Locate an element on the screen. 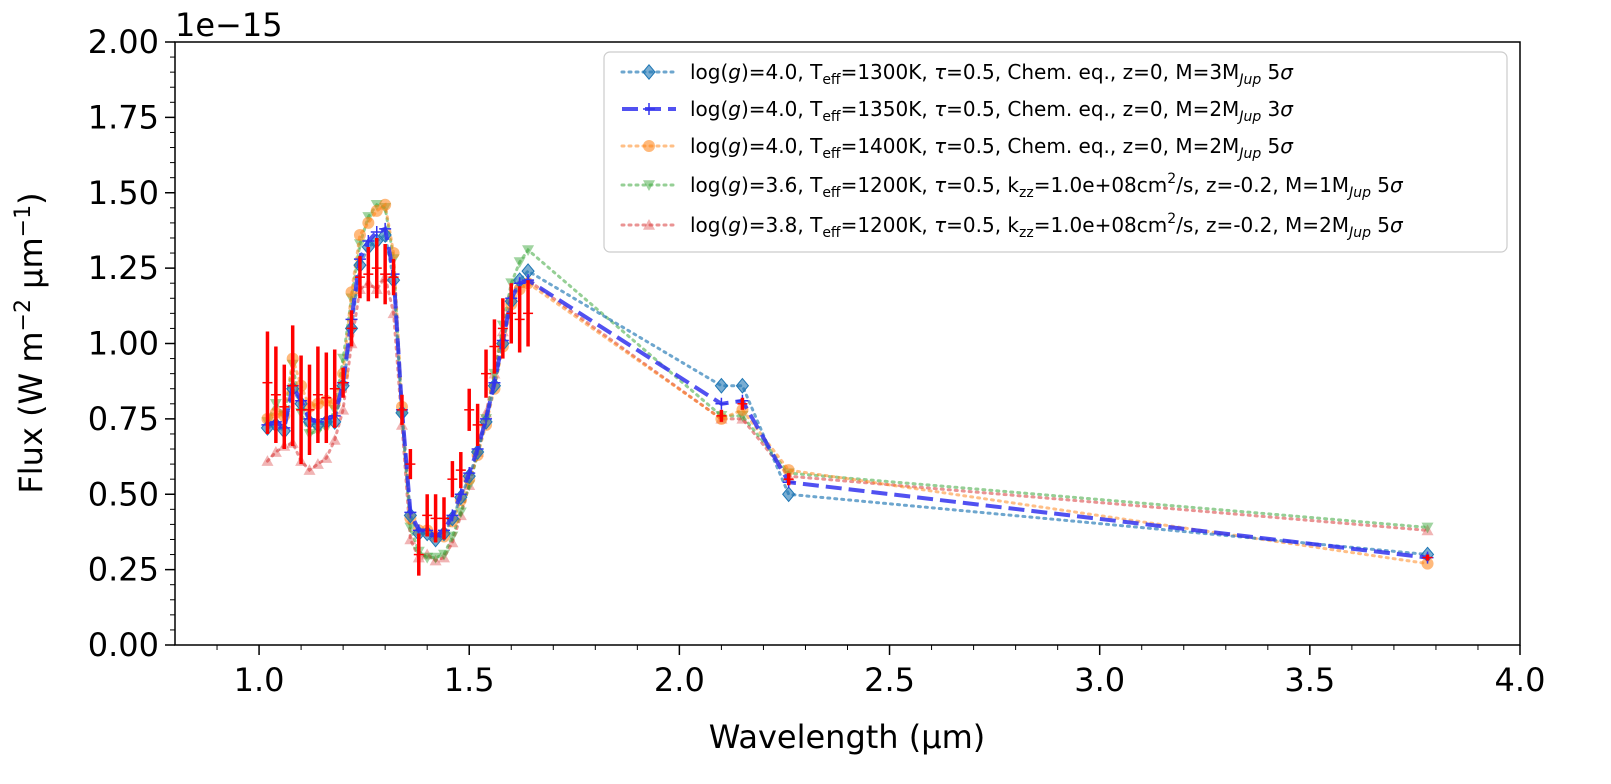 The height and width of the screenshot is (784, 1611). y-tick-label: 1.50 is located at coordinates (123, 193).